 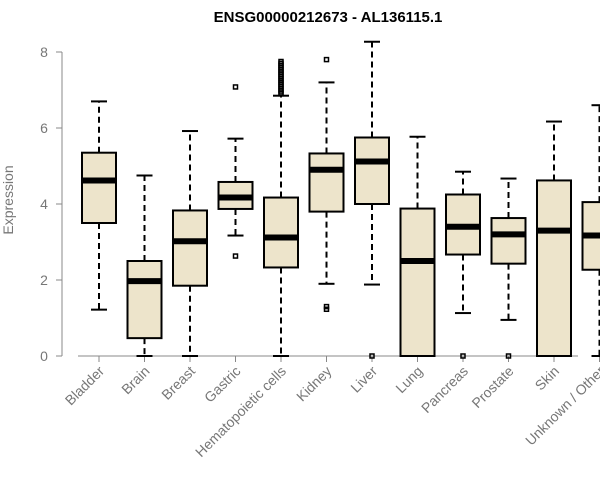 What do you see at coordinates (444, 389) in the screenshot?
I see `x-tick-label: Pancreas` at bounding box center [444, 389].